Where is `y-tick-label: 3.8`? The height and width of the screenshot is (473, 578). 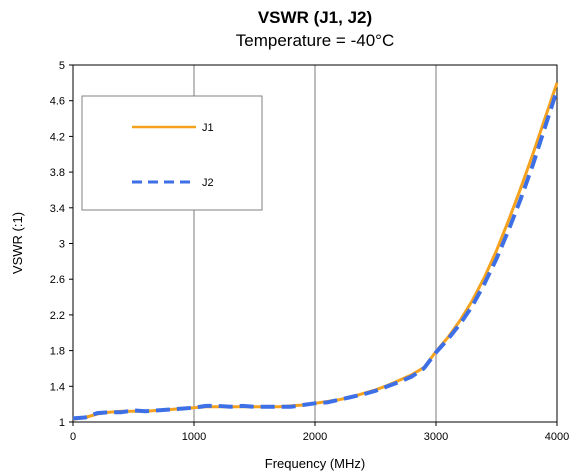
y-tick-label: 3.8 is located at coordinates (57, 173).